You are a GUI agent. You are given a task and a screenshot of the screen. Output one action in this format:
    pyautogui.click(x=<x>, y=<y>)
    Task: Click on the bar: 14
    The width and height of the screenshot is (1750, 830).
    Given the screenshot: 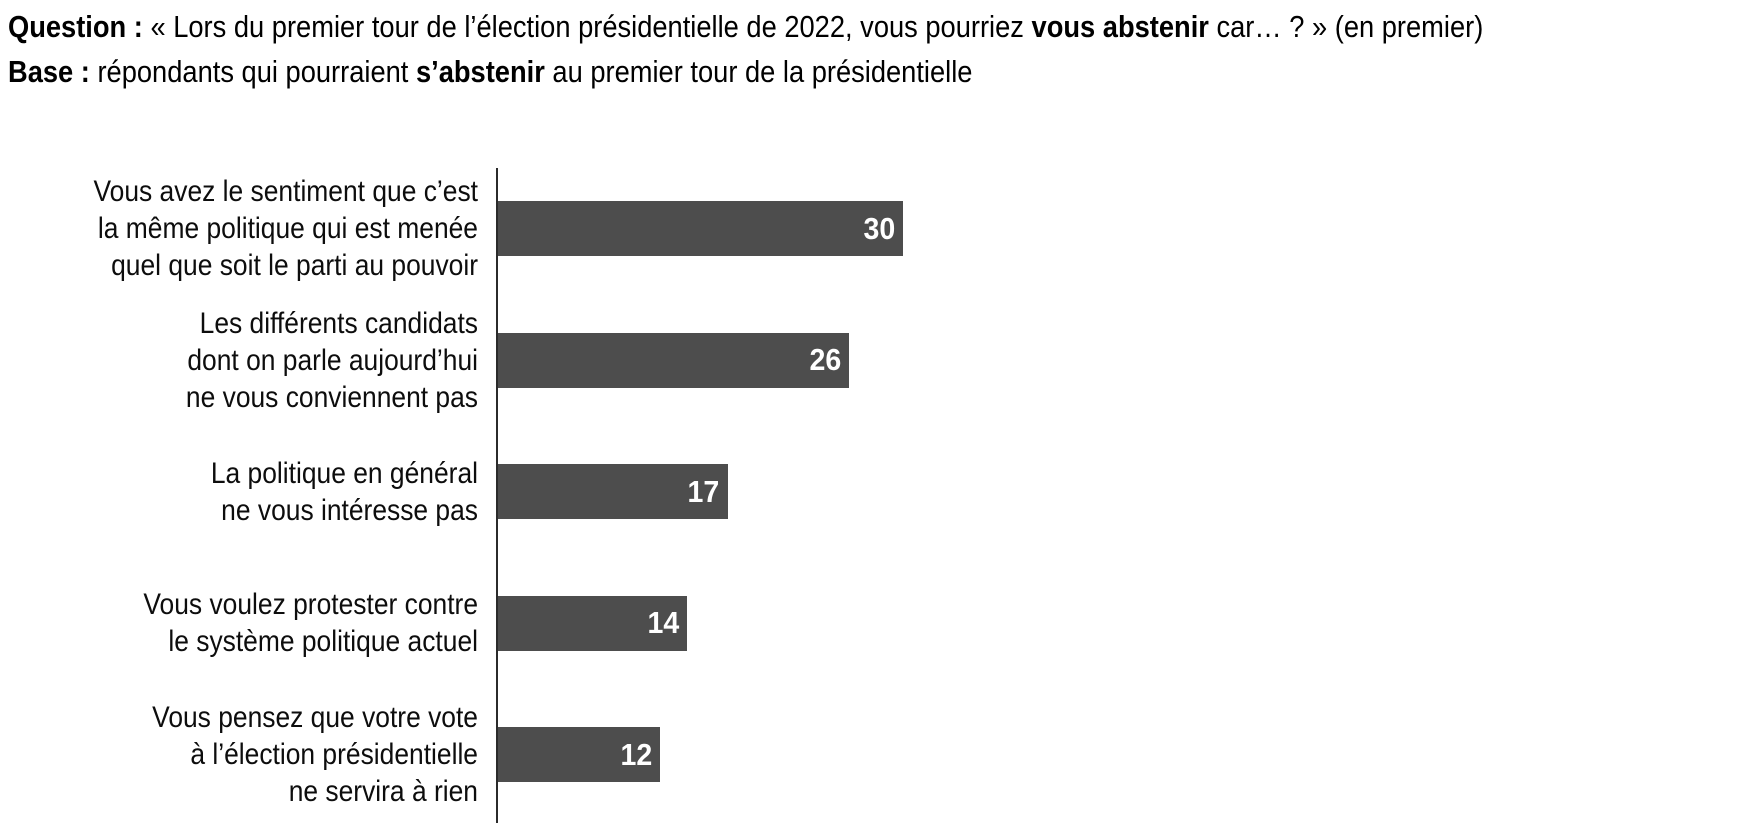 What is the action you would take?
    pyautogui.click(x=592, y=623)
    